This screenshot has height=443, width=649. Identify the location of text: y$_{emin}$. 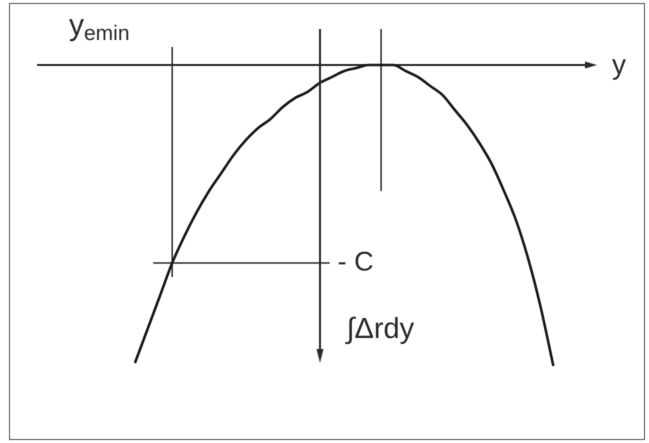
(99, 27).